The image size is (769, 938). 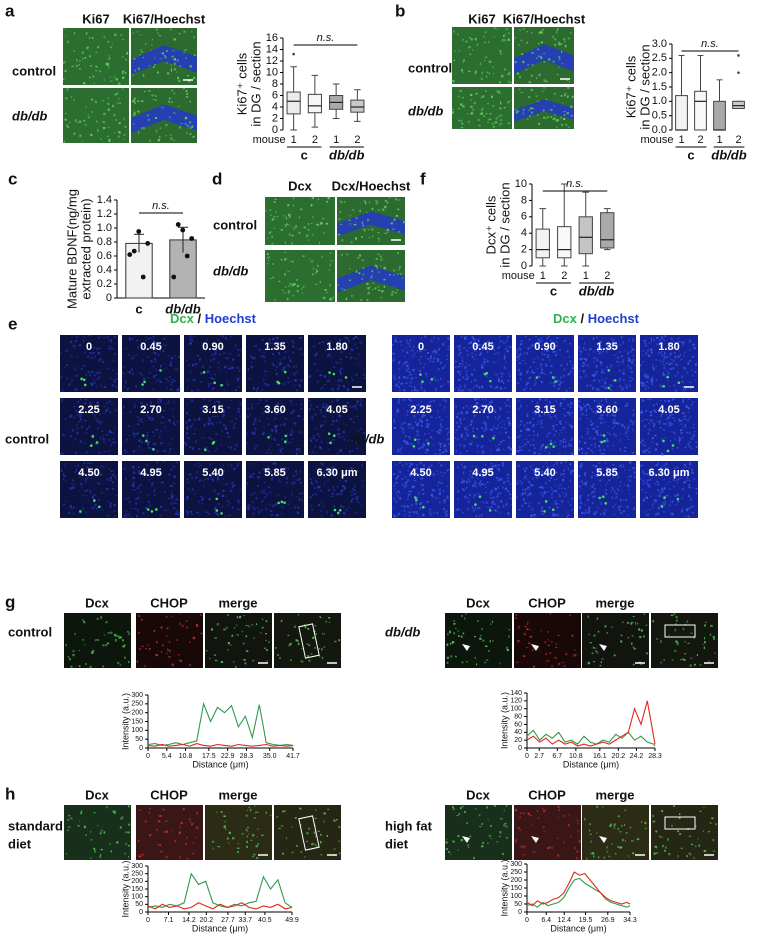 I want to click on micrograph, so click(x=547, y=640).